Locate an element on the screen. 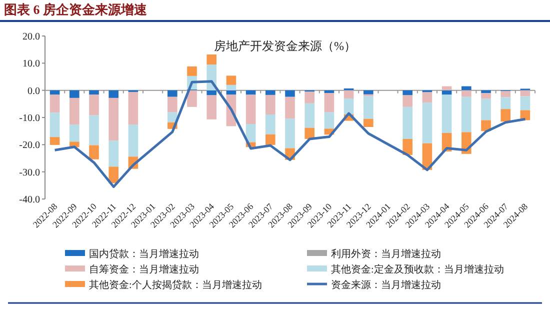 This screenshot has height=322, width=550. title: 图表 6 房企资金来源增速 is located at coordinates (75, 9).